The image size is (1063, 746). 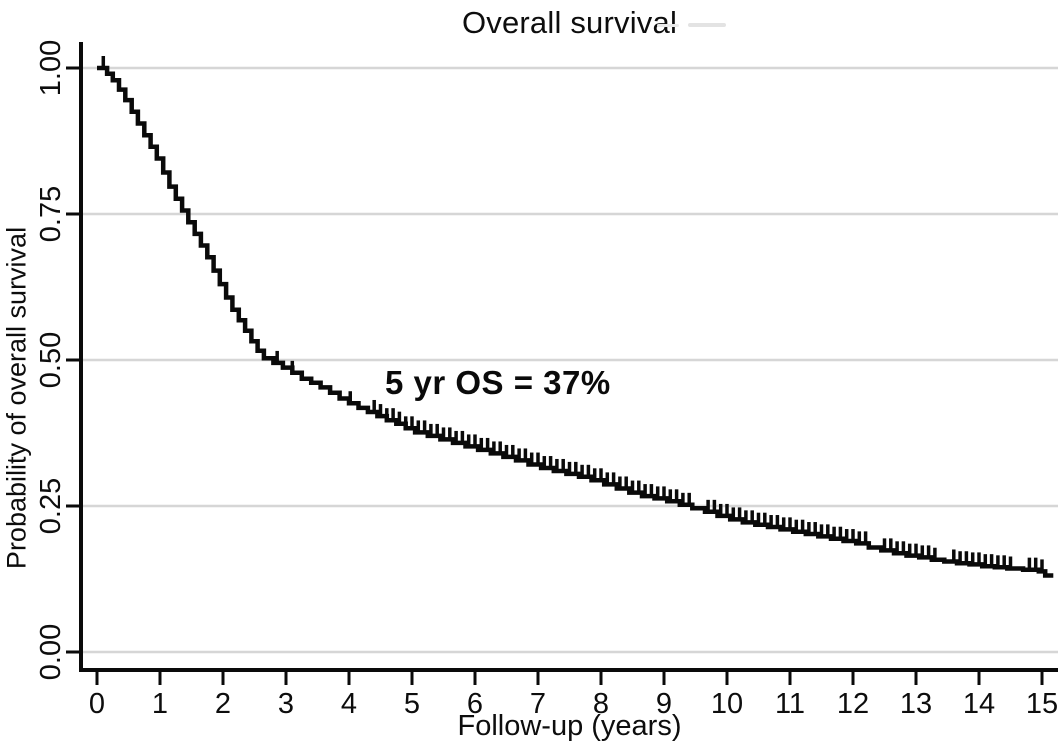 What do you see at coordinates (223, 704) in the screenshot?
I see `x-tick-label: 2` at bounding box center [223, 704].